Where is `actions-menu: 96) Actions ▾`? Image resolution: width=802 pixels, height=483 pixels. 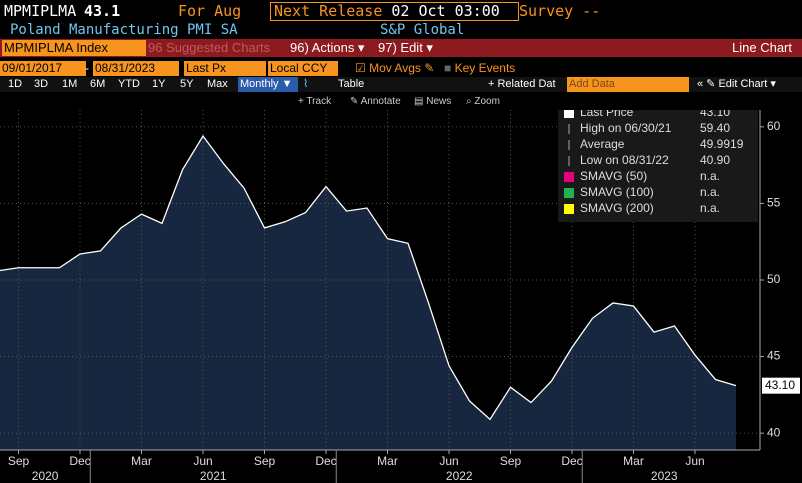
actions-menu: 96) Actions ▾ is located at coordinates (327, 47).